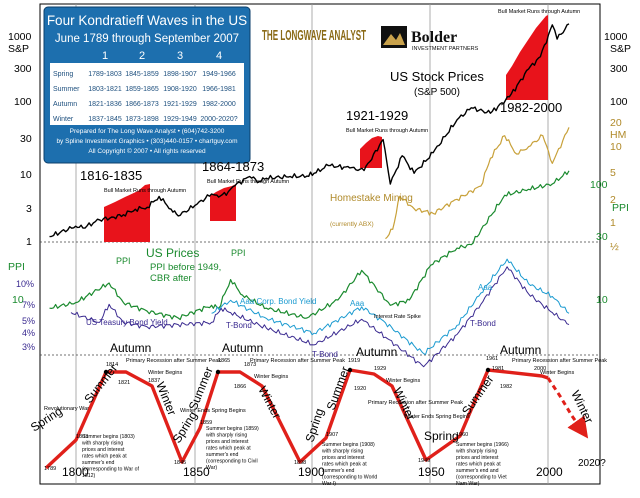 Image resolution: width=640 pixels, height=498 pixels. What do you see at coordinates (348, 445) in the screenshot?
I see `summer-note-line: Summer begins (1908)` at bounding box center [348, 445].